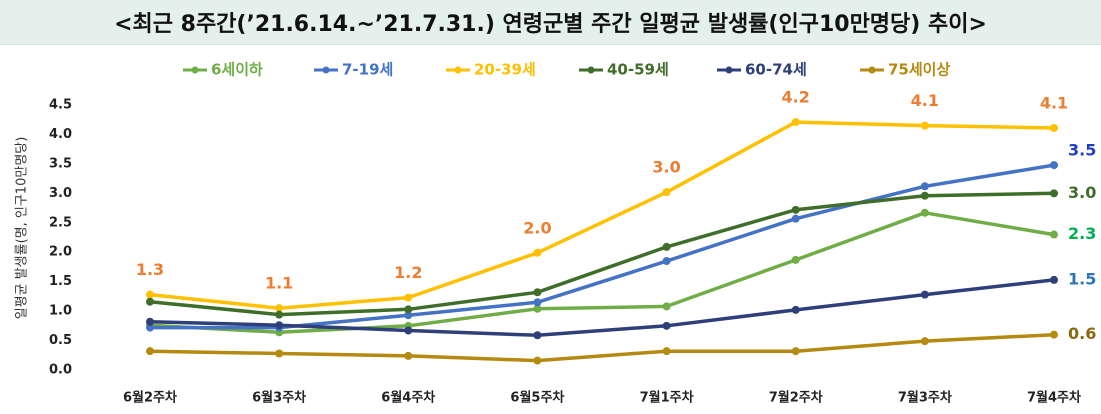 The height and width of the screenshot is (414, 1101). What do you see at coordinates (667, 398) in the screenshot?
I see `x-tick-label: 7월1주차` at bounding box center [667, 398].